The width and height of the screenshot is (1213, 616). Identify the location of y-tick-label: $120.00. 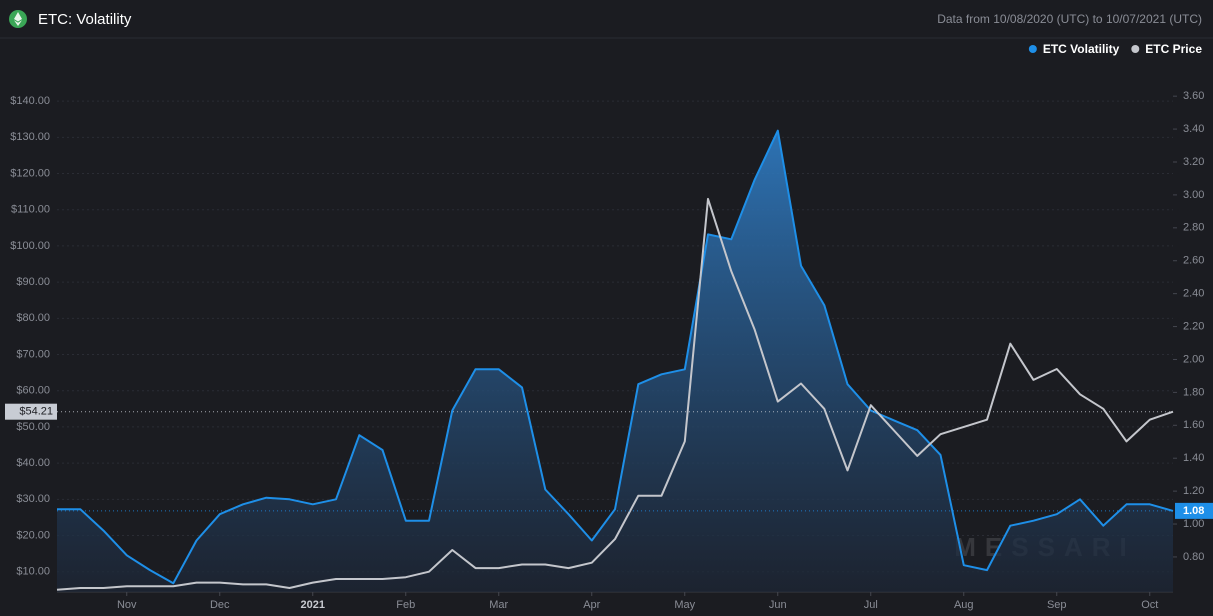
(30, 173).